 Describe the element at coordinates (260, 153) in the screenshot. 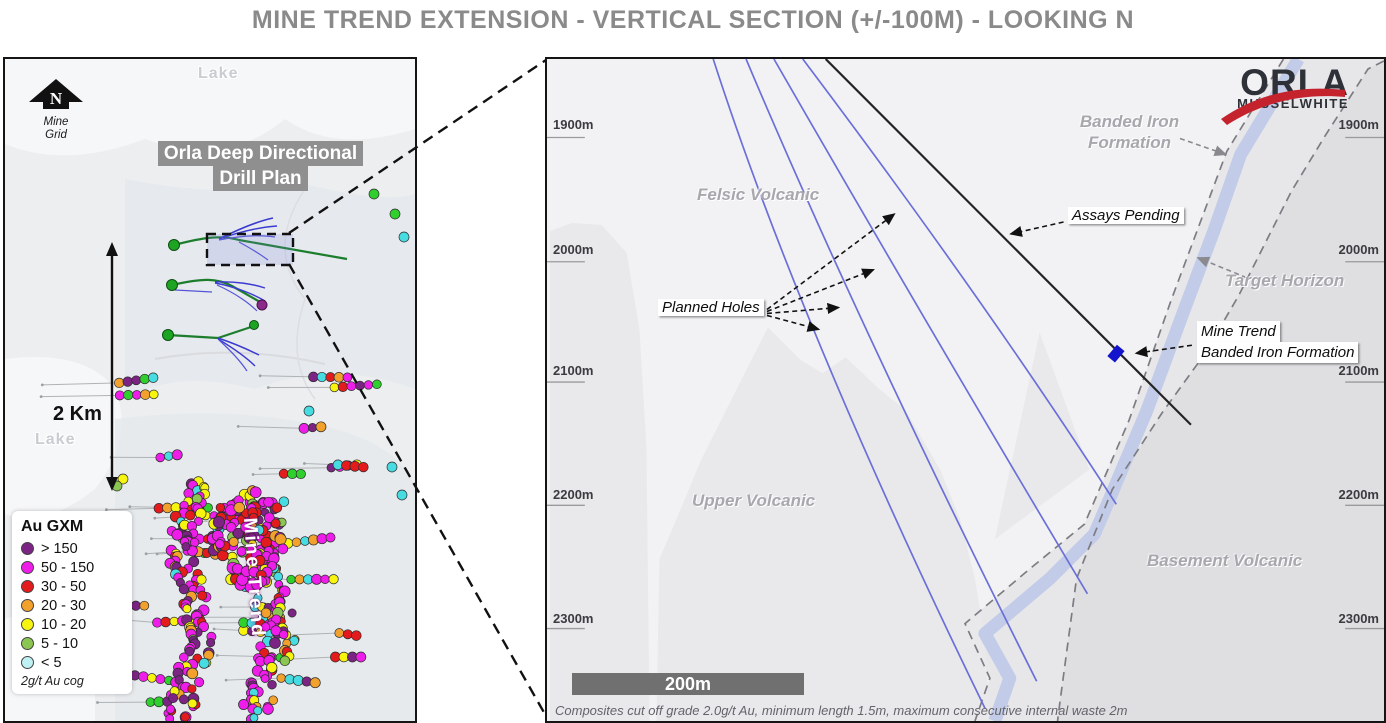

I see `drill-plan-title-line1: Orla Deep Directional` at that location.